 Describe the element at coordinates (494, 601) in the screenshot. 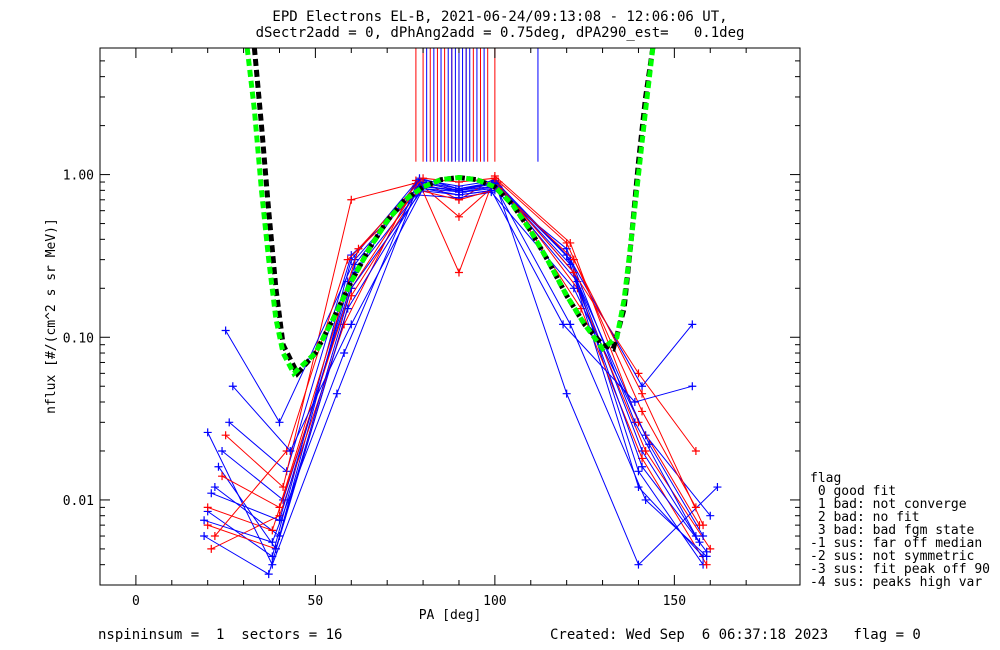

I see `x-tick-label: 100` at that location.